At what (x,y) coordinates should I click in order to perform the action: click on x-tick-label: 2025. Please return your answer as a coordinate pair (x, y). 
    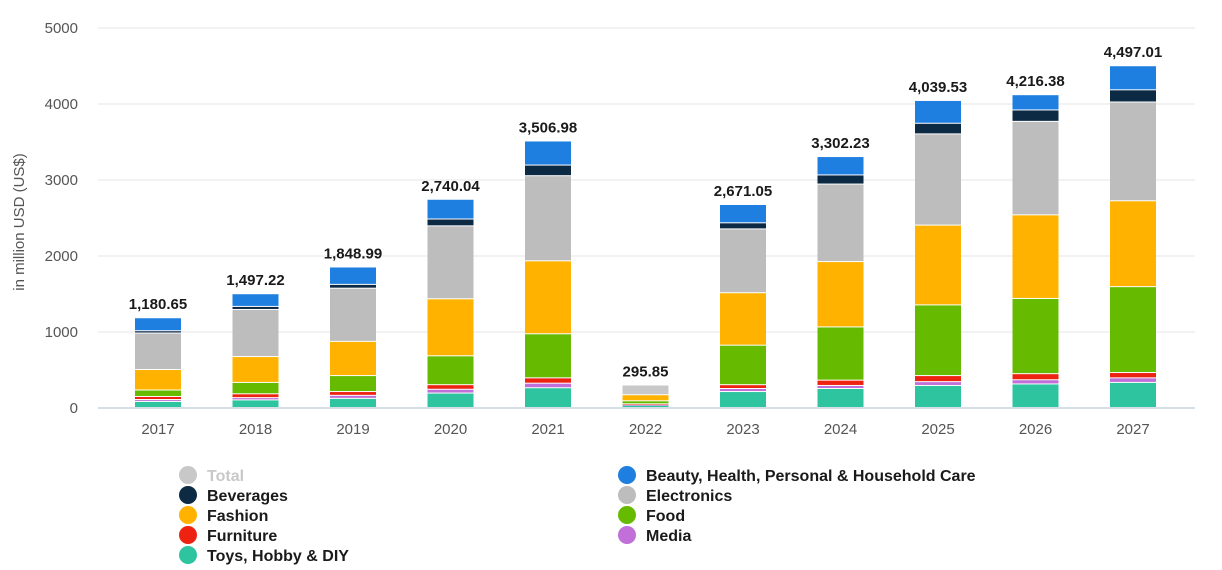
    Looking at the image, I should click on (937, 429).